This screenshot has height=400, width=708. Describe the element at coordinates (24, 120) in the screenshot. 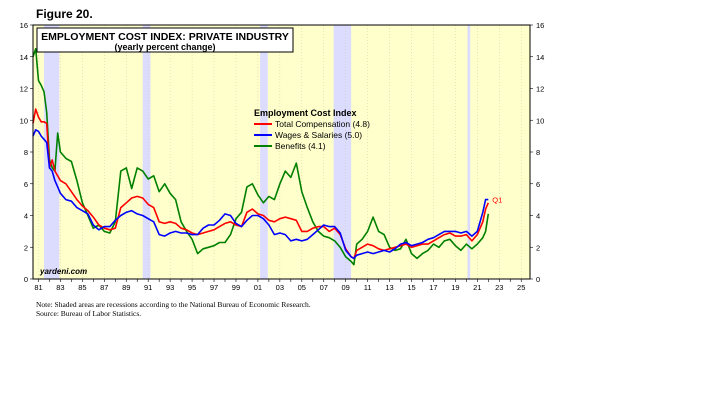

I see `y-tick-label-left: 10` at that location.